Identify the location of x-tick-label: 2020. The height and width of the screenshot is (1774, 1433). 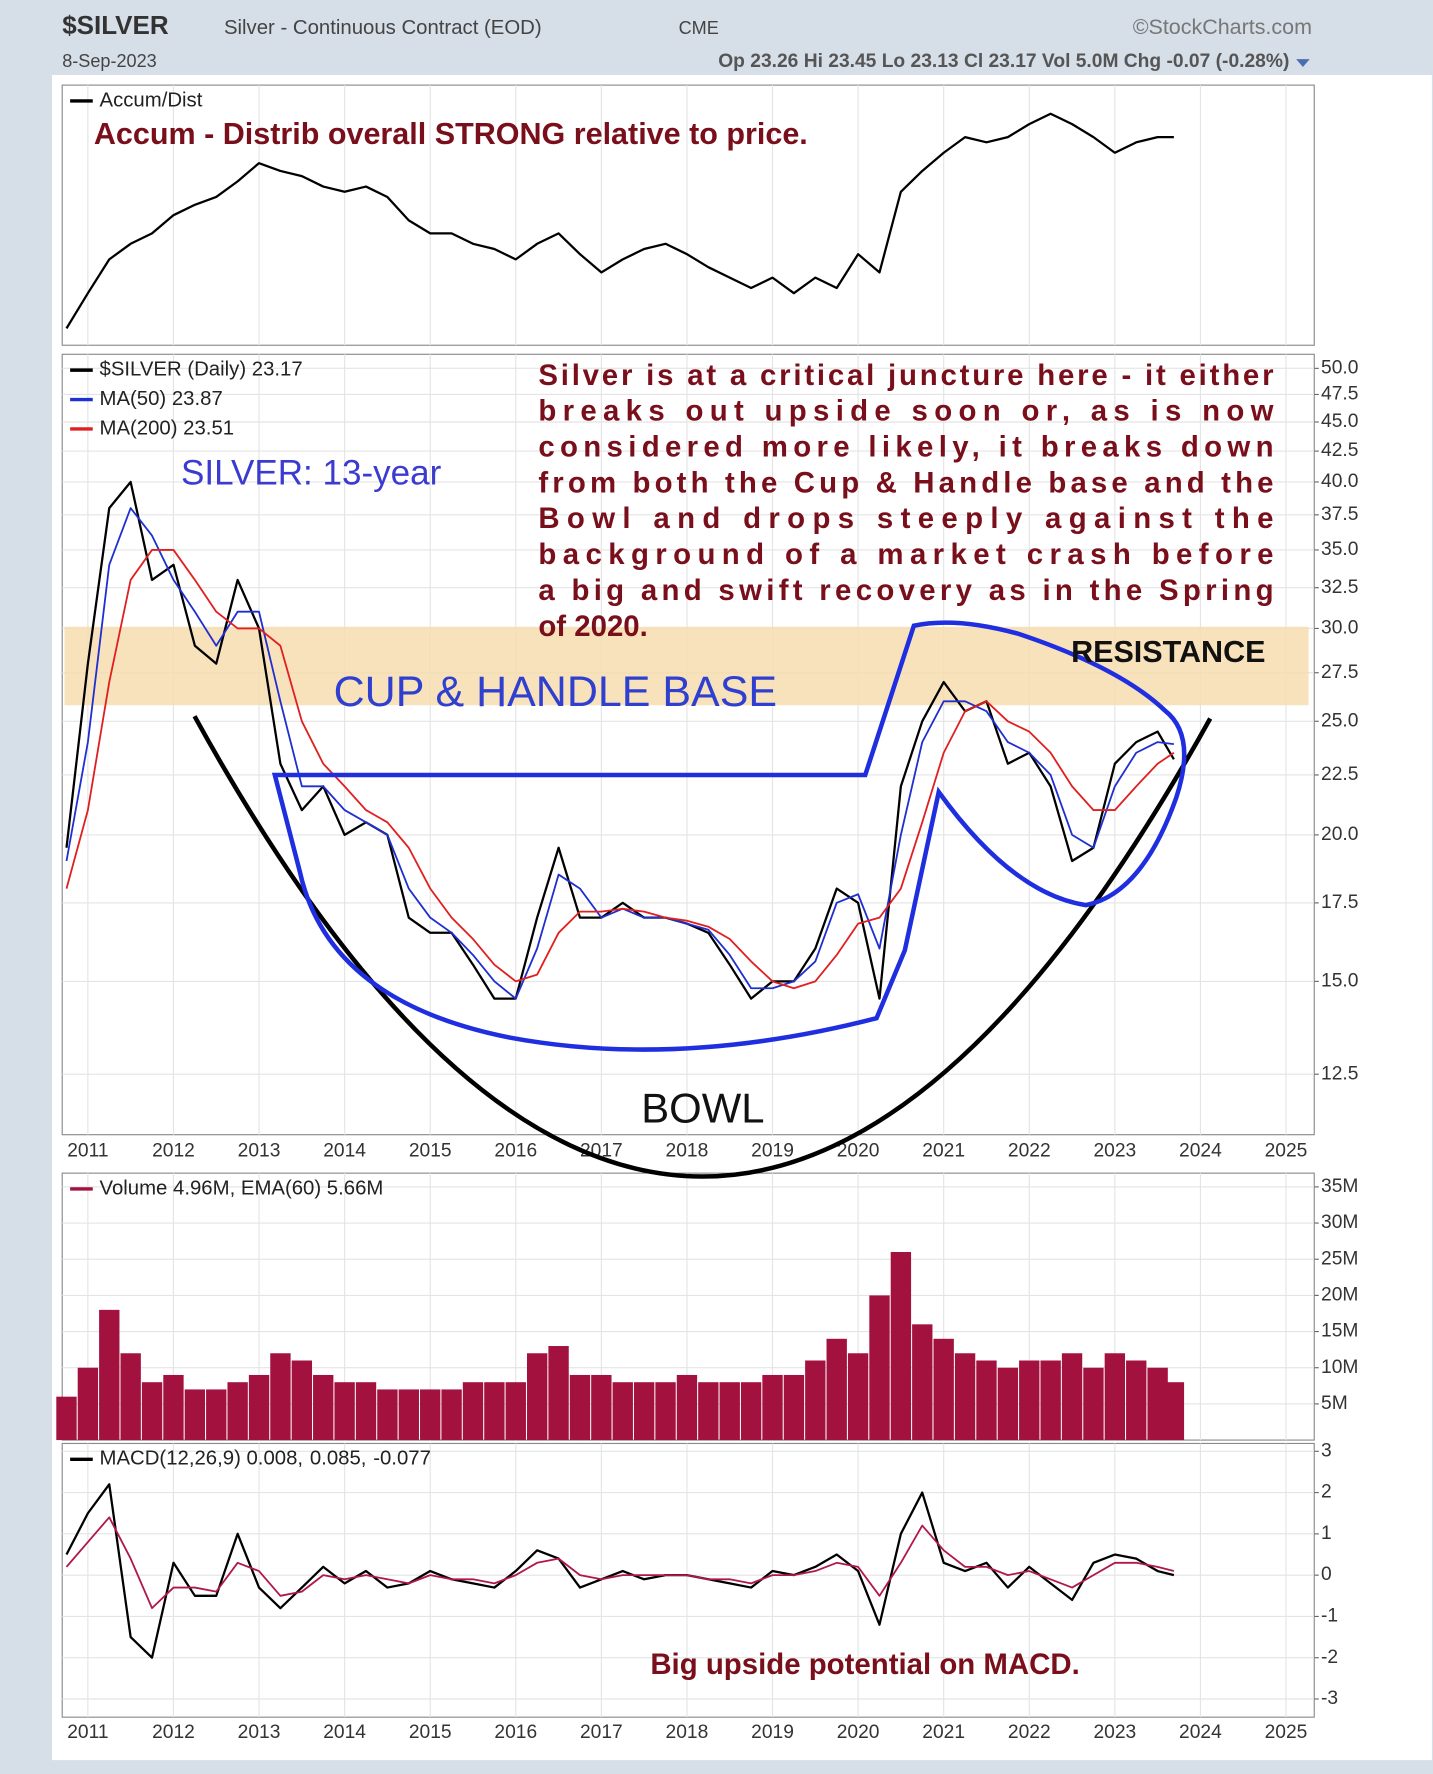
(858, 1151).